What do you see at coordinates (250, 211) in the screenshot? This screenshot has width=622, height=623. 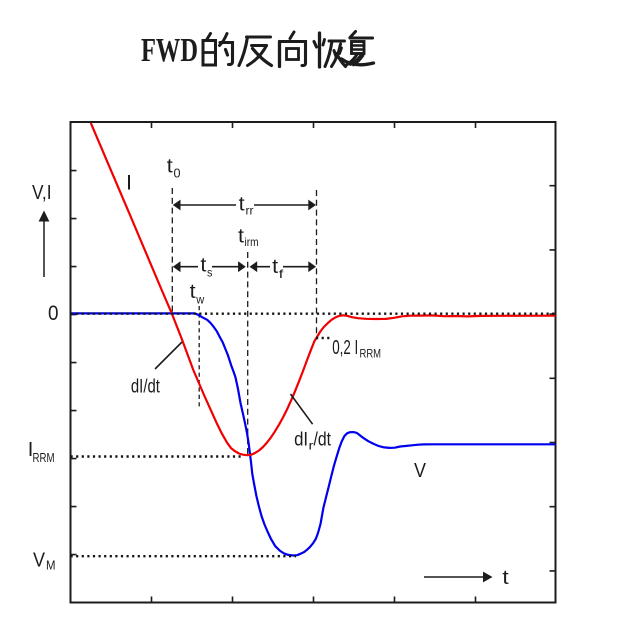 I see `svg-text: rr` at bounding box center [250, 211].